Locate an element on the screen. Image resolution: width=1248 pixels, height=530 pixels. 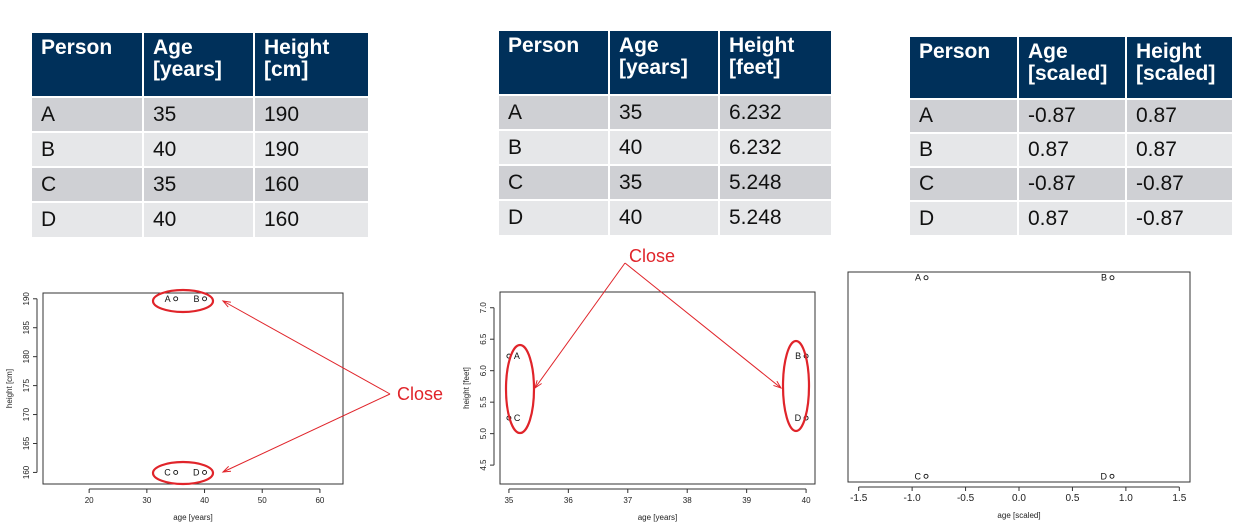
table-row: D 0.87 -0.87 is located at coordinates (1071, 217).